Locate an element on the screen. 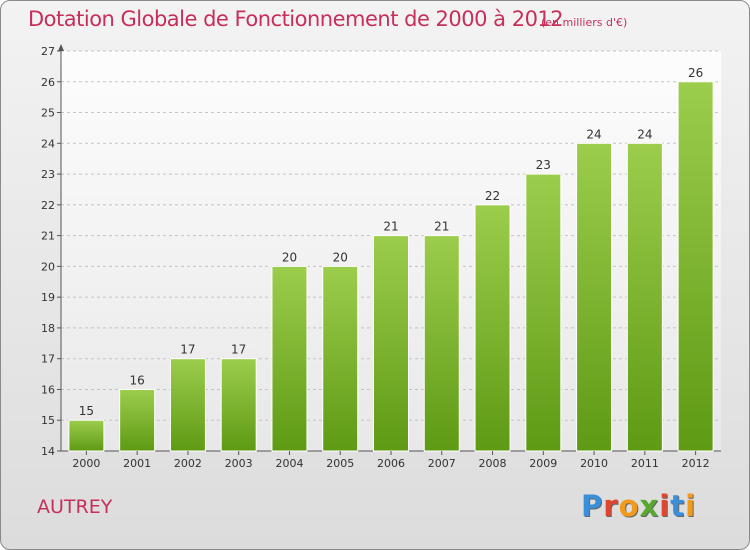  y-tick-label: 27 is located at coordinates (48, 51).